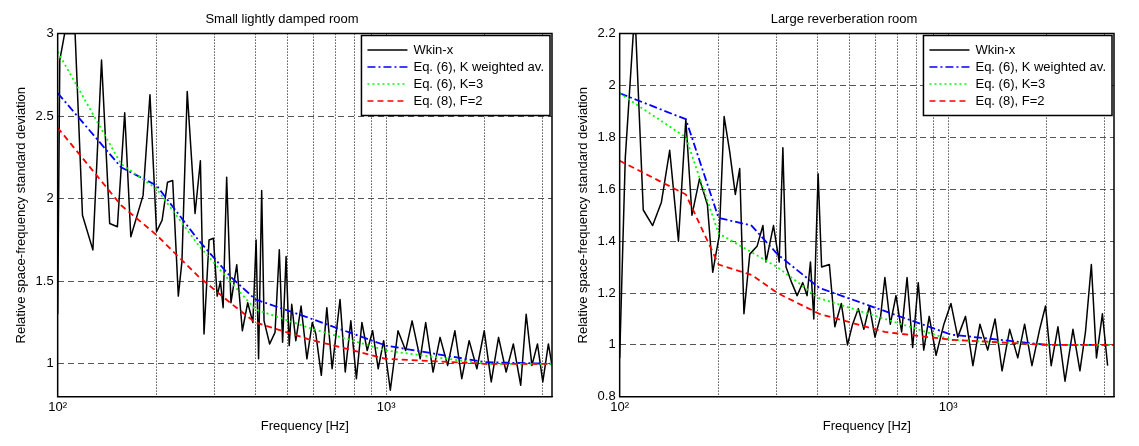  I want to click on y-tick-label: 1.8, so click(606, 136).